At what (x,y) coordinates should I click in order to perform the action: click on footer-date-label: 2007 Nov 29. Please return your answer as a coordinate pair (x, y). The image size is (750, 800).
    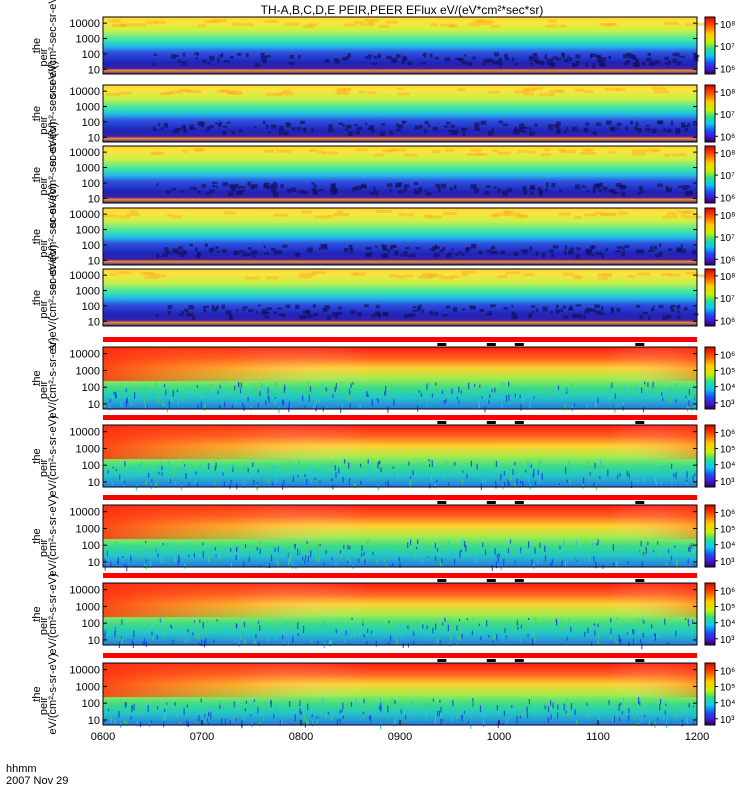
    Looking at the image, I should click on (37, 781).